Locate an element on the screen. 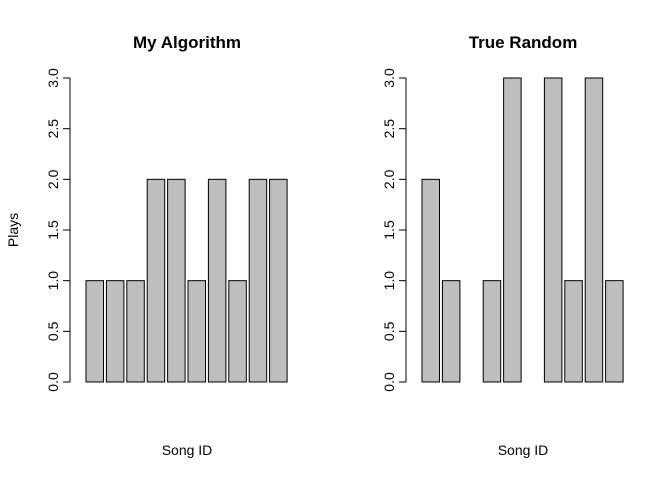 The height and width of the screenshot is (480, 672). chart-title: True Random is located at coordinates (523, 42).